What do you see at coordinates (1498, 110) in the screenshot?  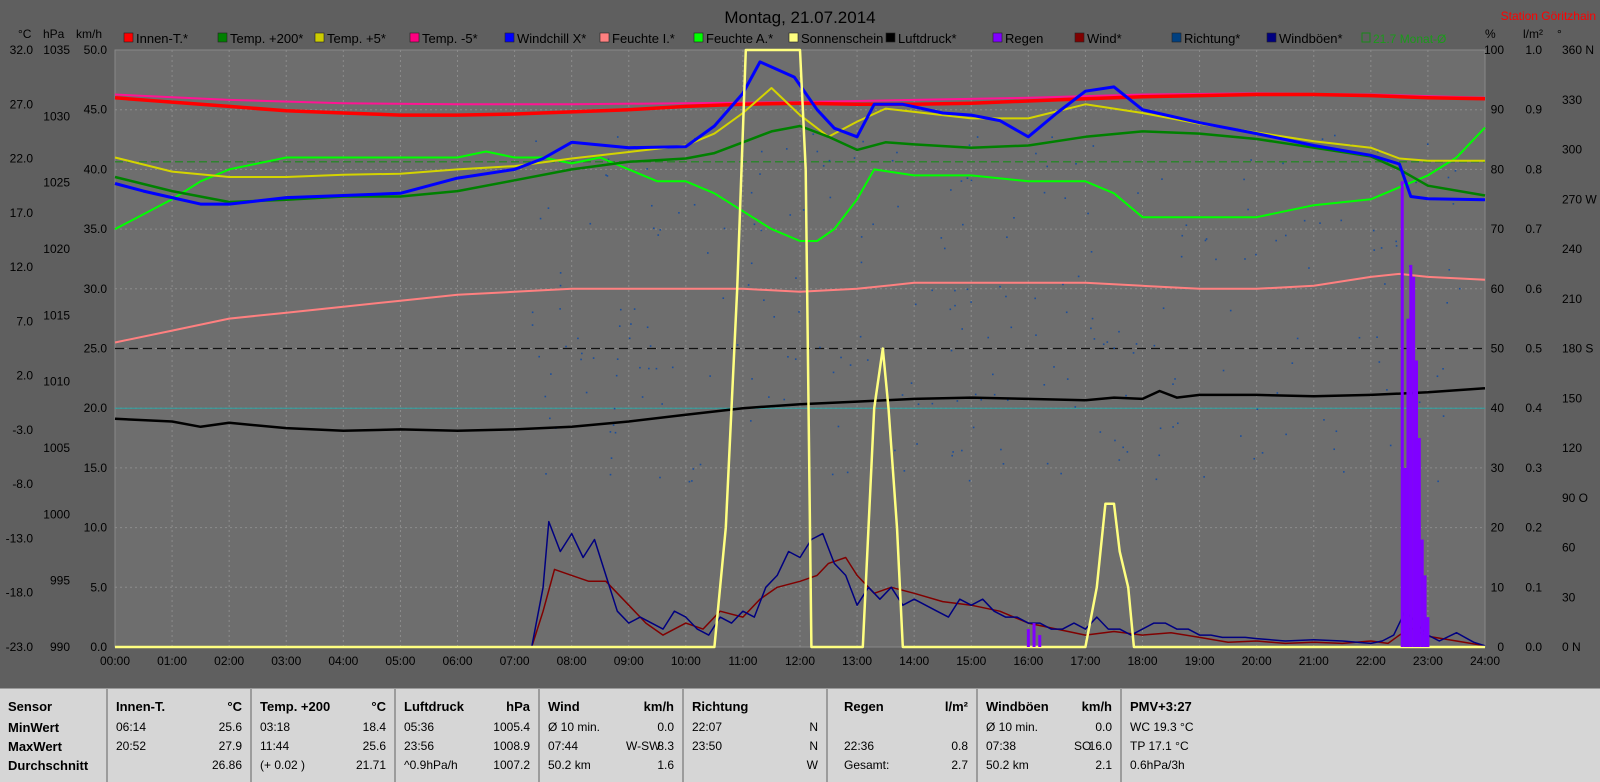 I see `humidity-tick-label: 90` at bounding box center [1498, 110].